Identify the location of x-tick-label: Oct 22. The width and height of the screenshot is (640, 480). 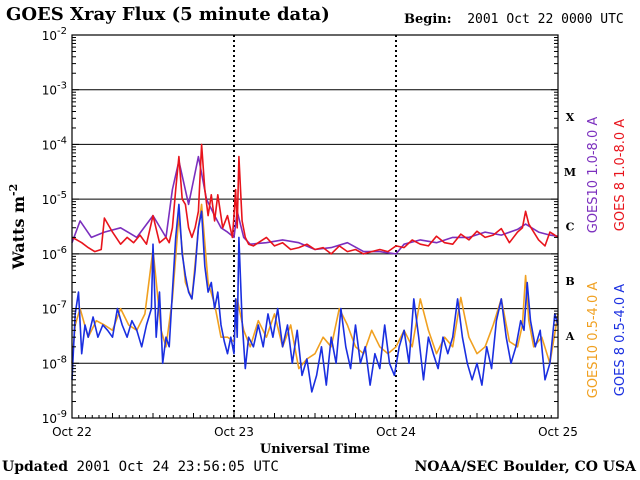
(72, 432).